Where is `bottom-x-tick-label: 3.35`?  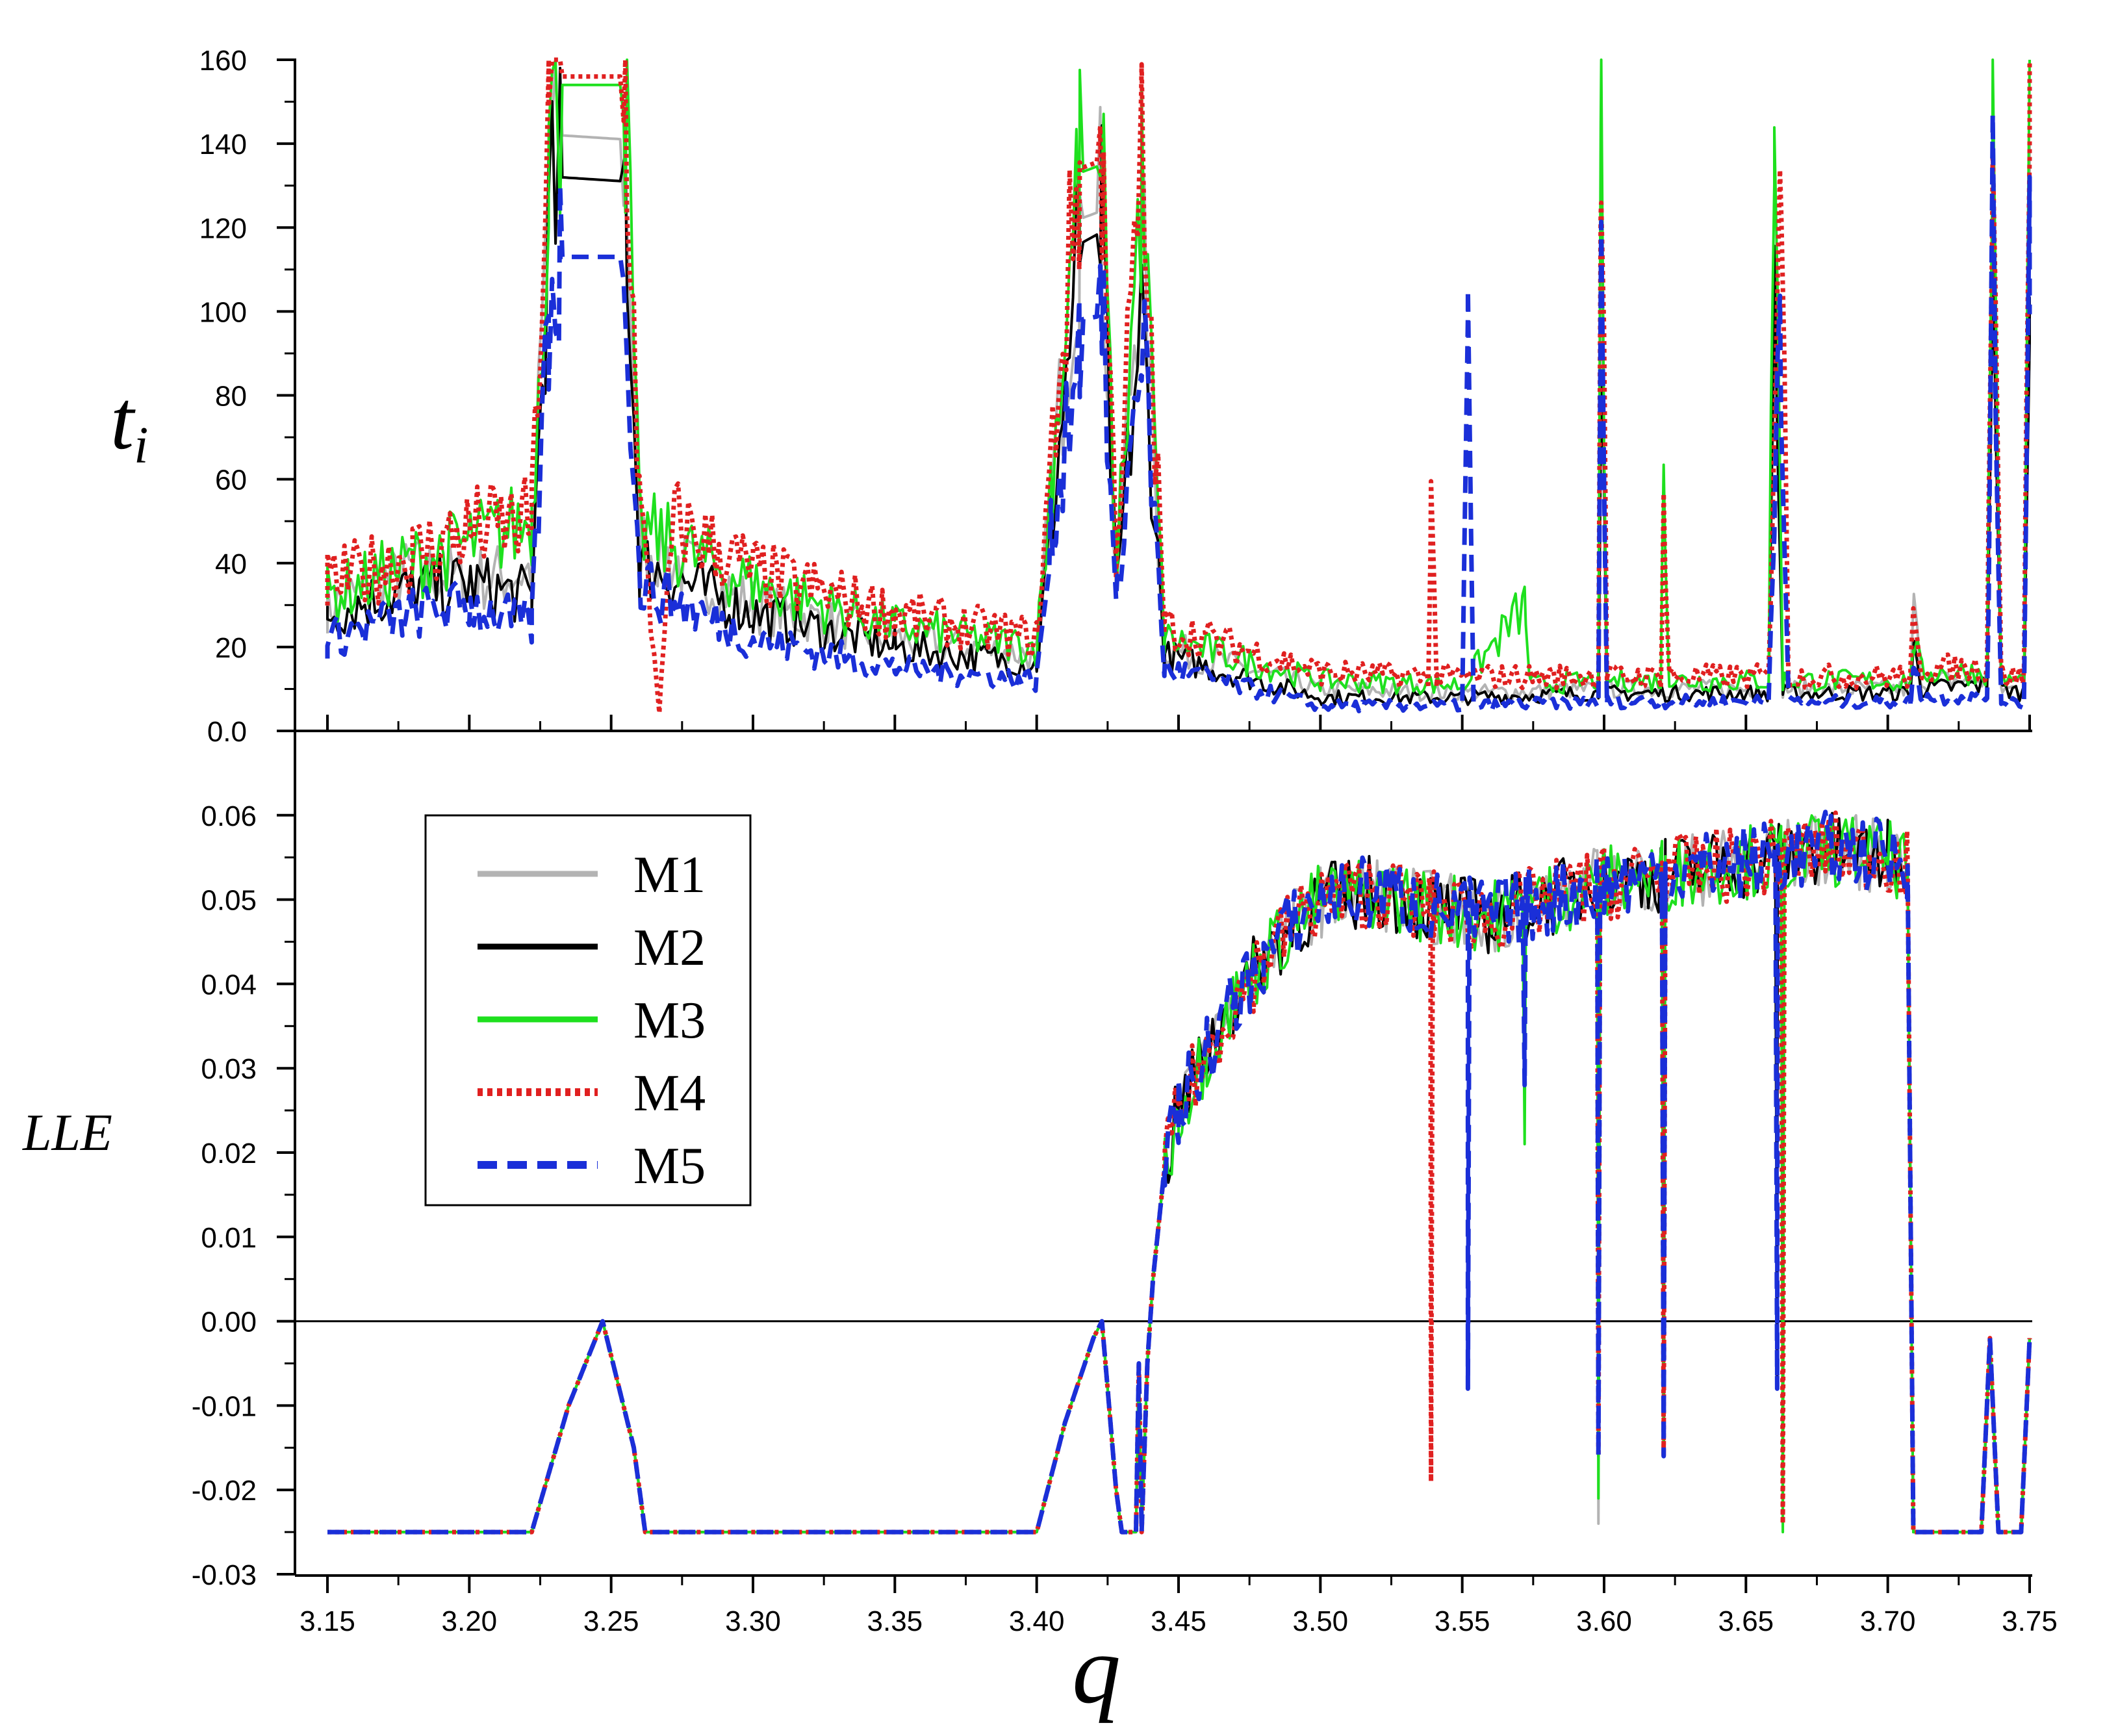 bottom-x-tick-label: 3.35 is located at coordinates (895, 1621).